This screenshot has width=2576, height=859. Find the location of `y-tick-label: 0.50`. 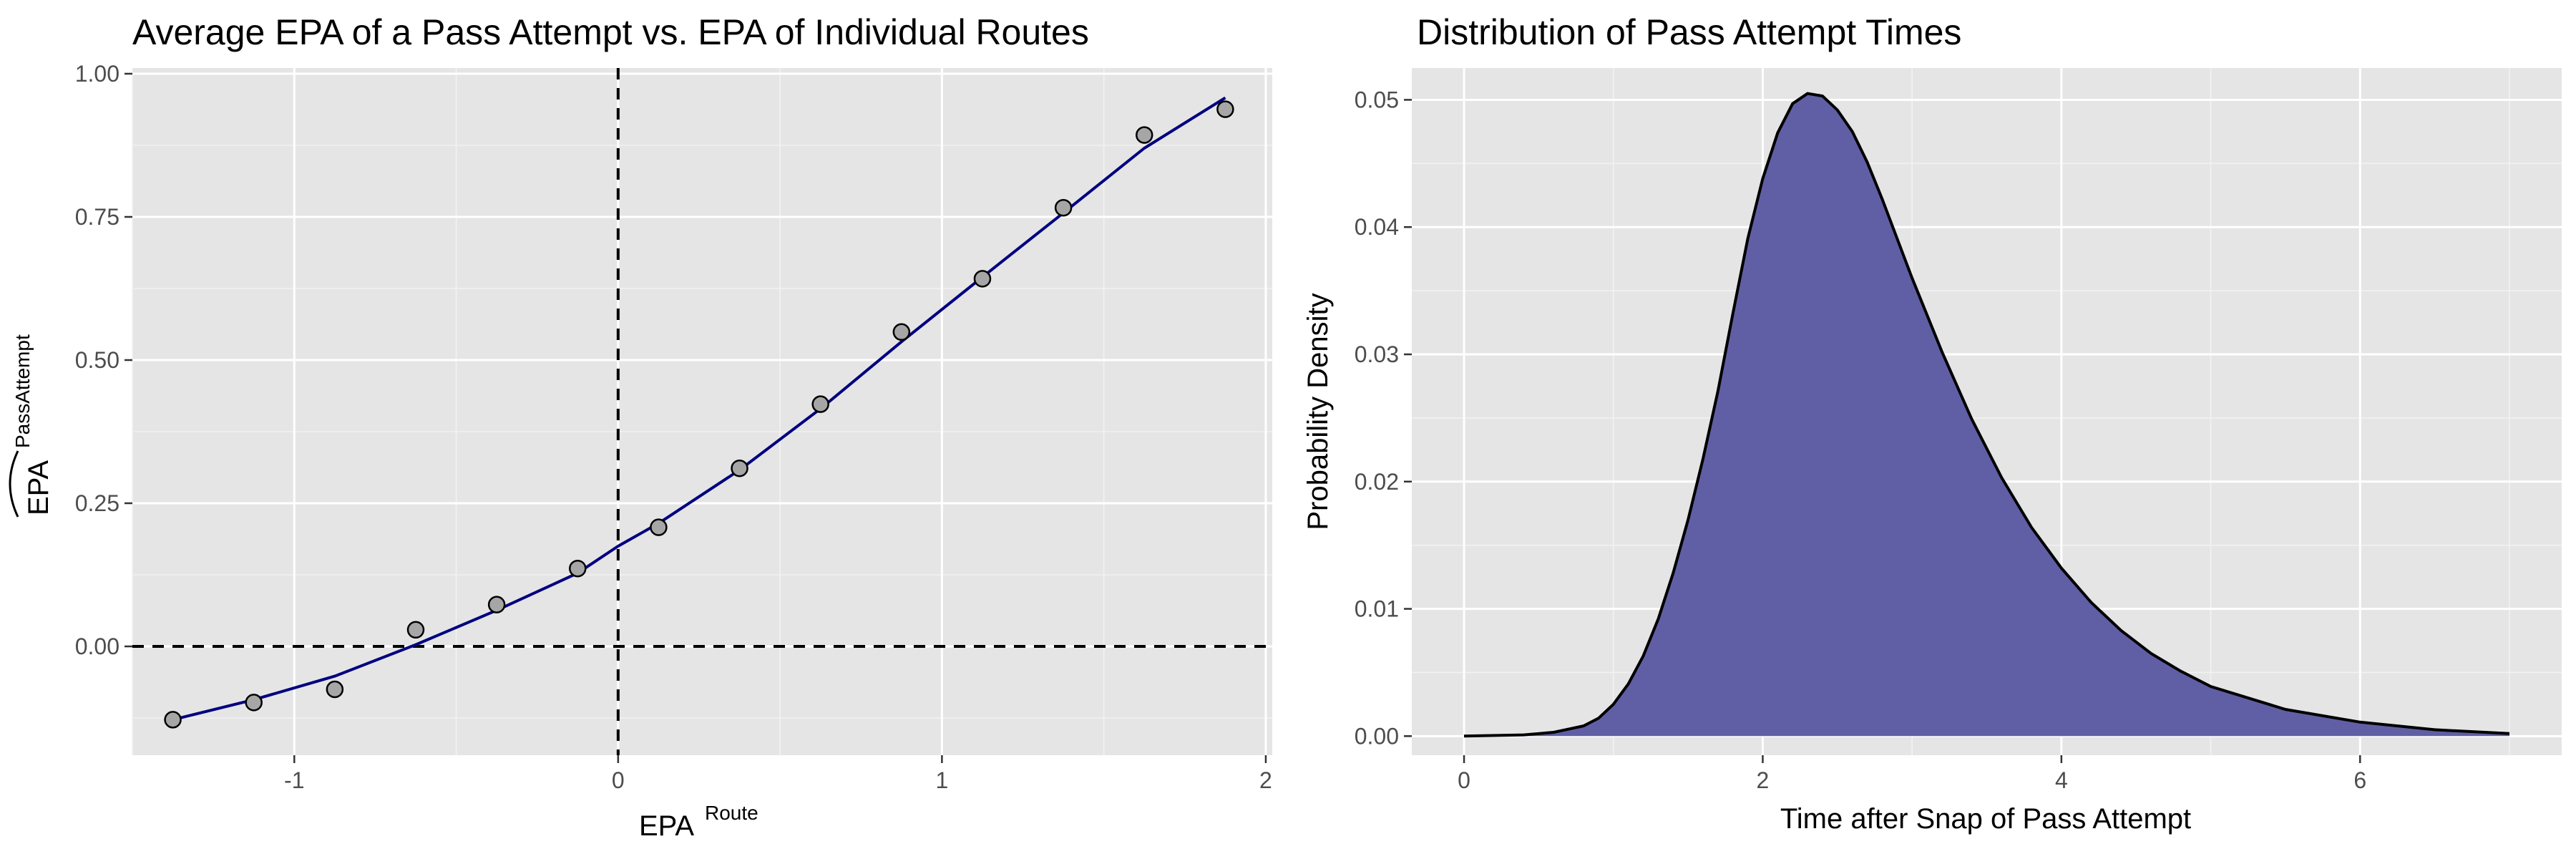

y-tick-label: 0.50 is located at coordinates (97, 360).